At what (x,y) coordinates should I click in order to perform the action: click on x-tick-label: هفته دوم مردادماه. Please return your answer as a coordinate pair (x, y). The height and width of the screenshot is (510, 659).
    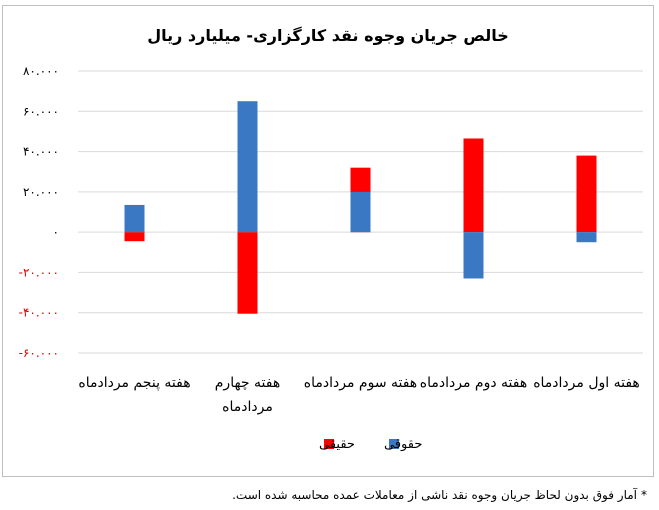
    Looking at the image, I should click on (473, 383).